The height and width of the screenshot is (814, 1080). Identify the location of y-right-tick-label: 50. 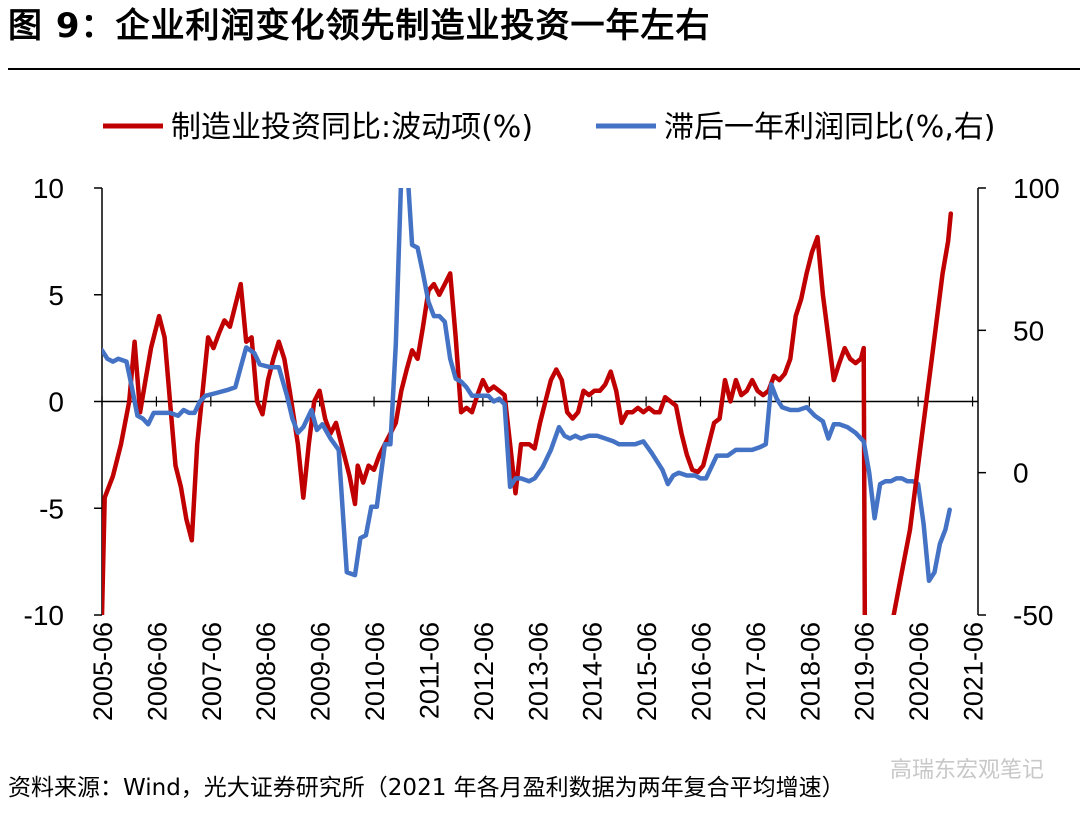
(1028, 330).